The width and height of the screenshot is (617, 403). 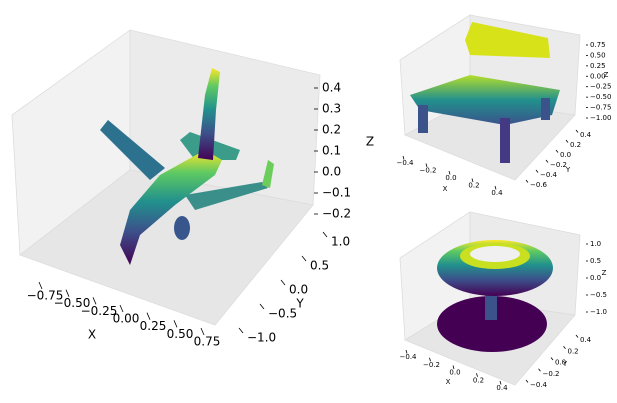 I want to click on z-tick-label: 0.1, so click(x=331, y=151).